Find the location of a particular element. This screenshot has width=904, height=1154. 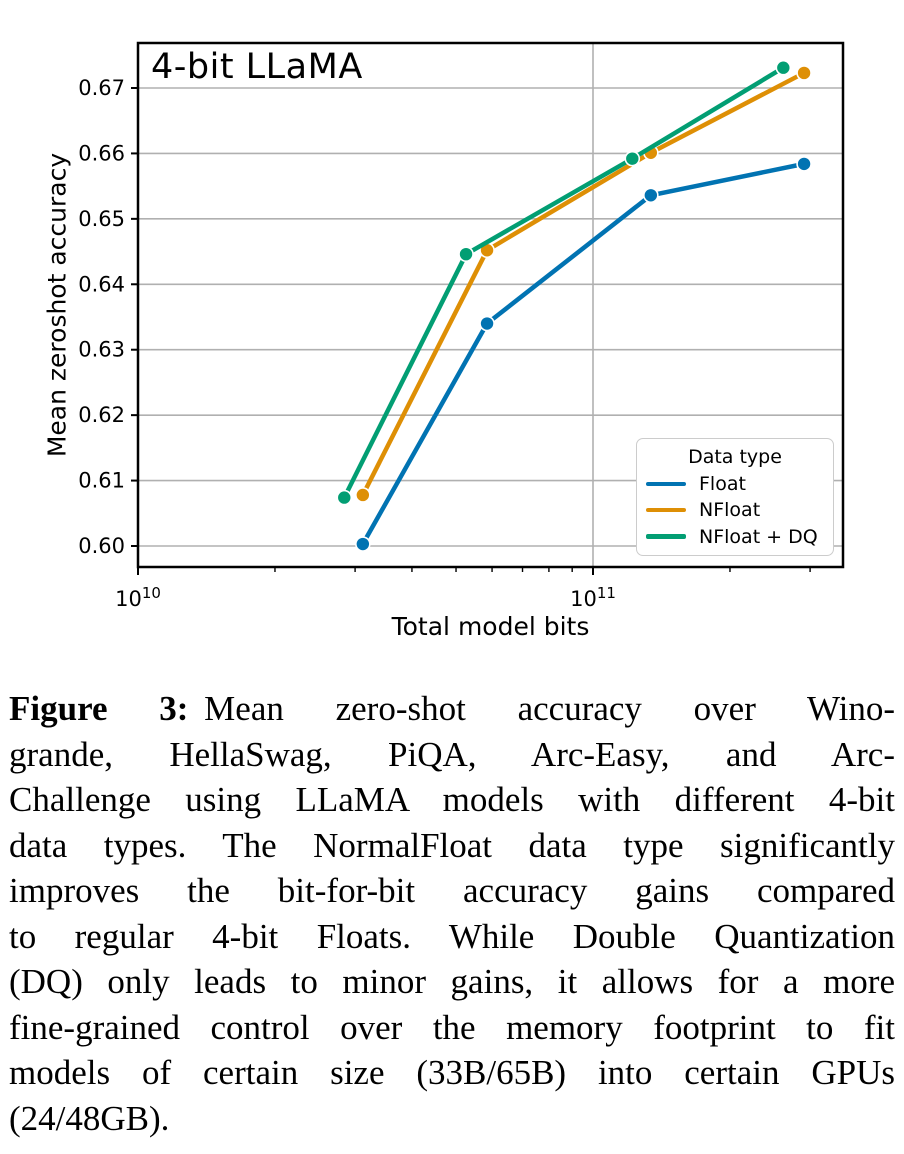

legend-entry-nfloat: NFloat is located at coordinates (735, 510).